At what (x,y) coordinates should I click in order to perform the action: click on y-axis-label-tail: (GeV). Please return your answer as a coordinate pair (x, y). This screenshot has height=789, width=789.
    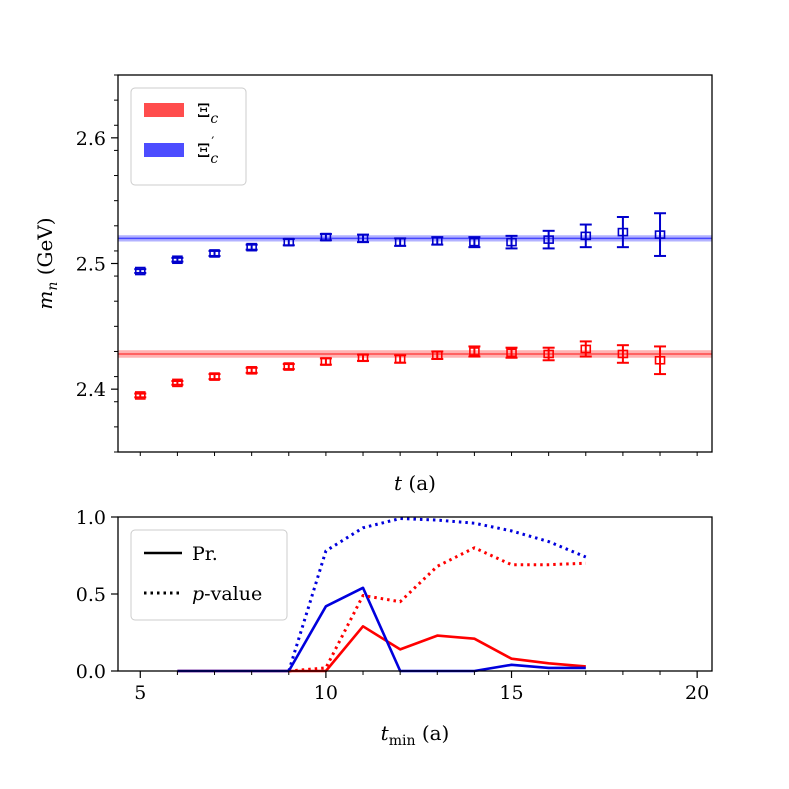
    Looking at the image, I should click on (45, 249).